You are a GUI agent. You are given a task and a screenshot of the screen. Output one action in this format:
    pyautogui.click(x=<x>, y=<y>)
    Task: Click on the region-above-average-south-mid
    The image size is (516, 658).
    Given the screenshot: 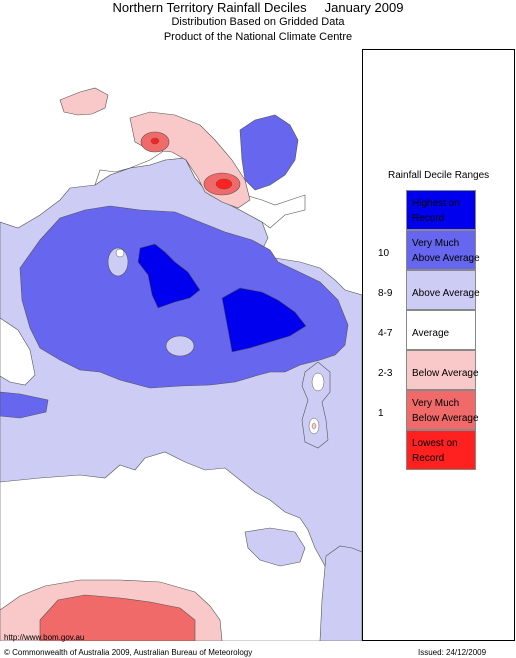 What is the action you would take?
    pyautogui.click(x=275, y=547)
    